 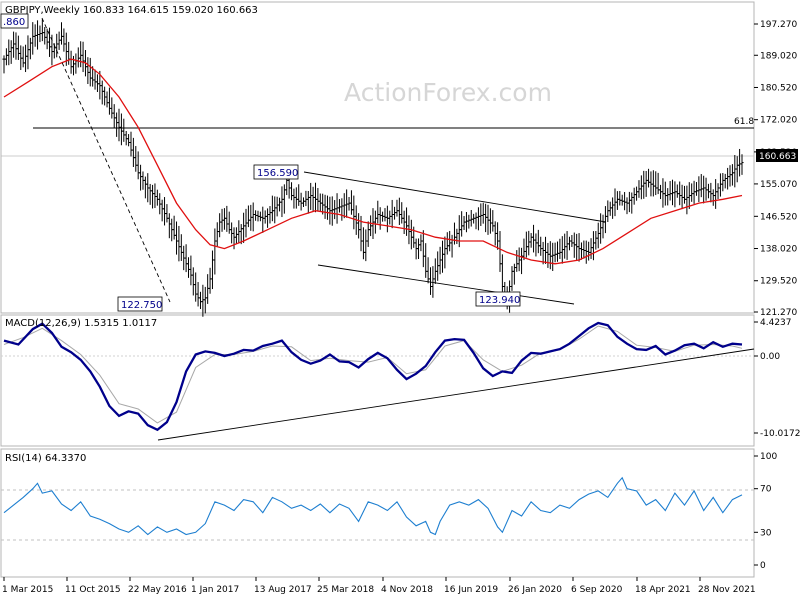 I want to click on x-tick-label: 18 Apr 2021, so click(x=663, y=590).